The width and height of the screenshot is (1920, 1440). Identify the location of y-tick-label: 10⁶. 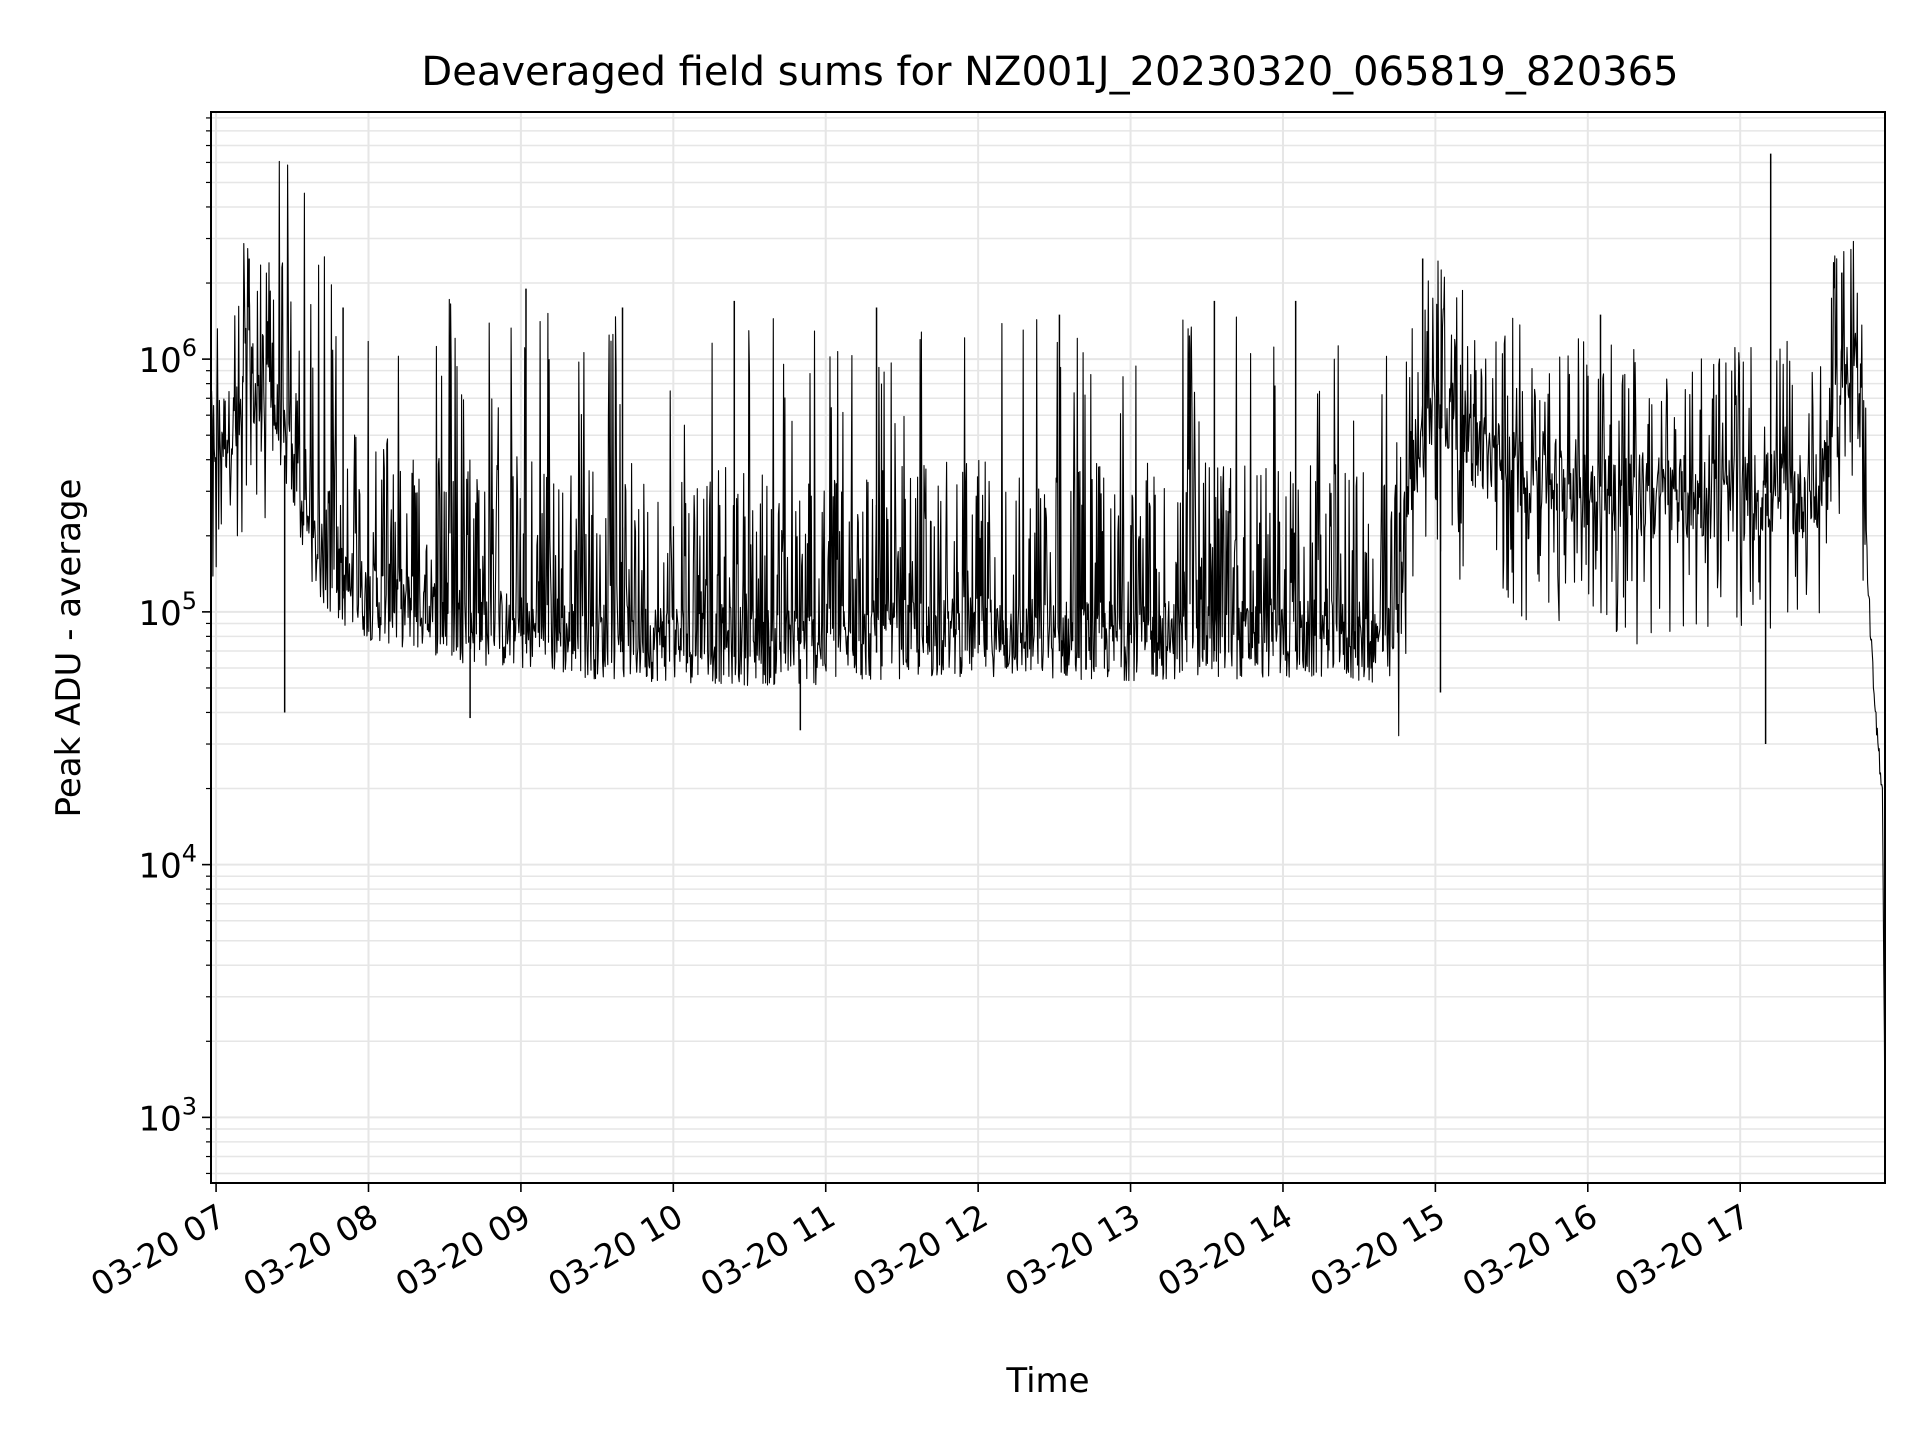
(167, 357).